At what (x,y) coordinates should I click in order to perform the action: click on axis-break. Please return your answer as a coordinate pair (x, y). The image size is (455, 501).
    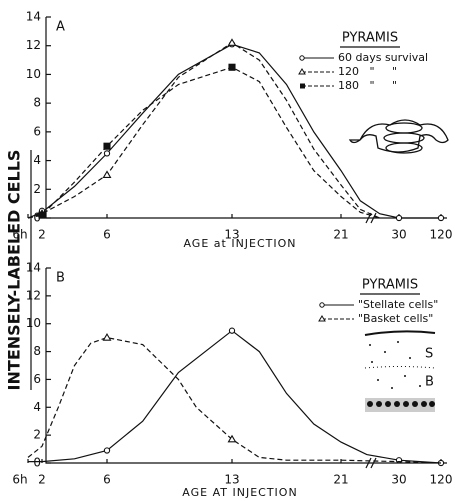
    Looking at the image, I should click on (371, 463).